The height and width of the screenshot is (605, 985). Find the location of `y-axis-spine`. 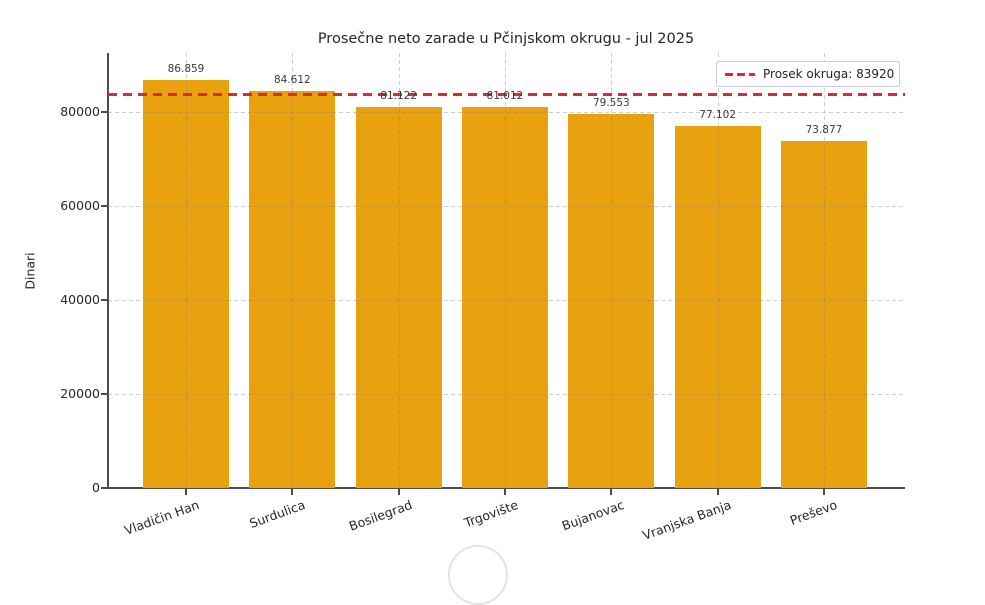

y-axis-spine is located at coordinates (108, 271).